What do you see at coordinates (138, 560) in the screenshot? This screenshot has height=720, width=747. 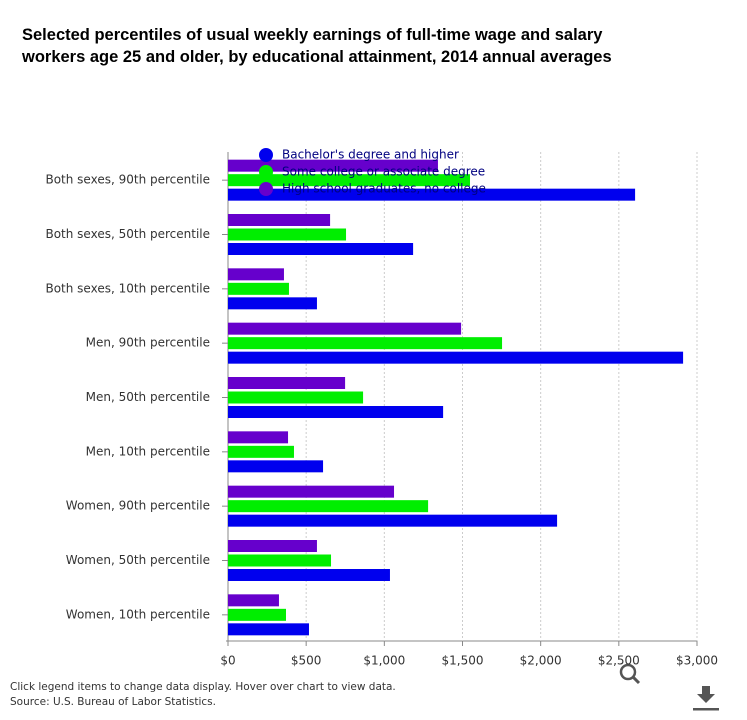 I see `y-tick-label: Women, 50th percentile` at bounding box center [138, 560].